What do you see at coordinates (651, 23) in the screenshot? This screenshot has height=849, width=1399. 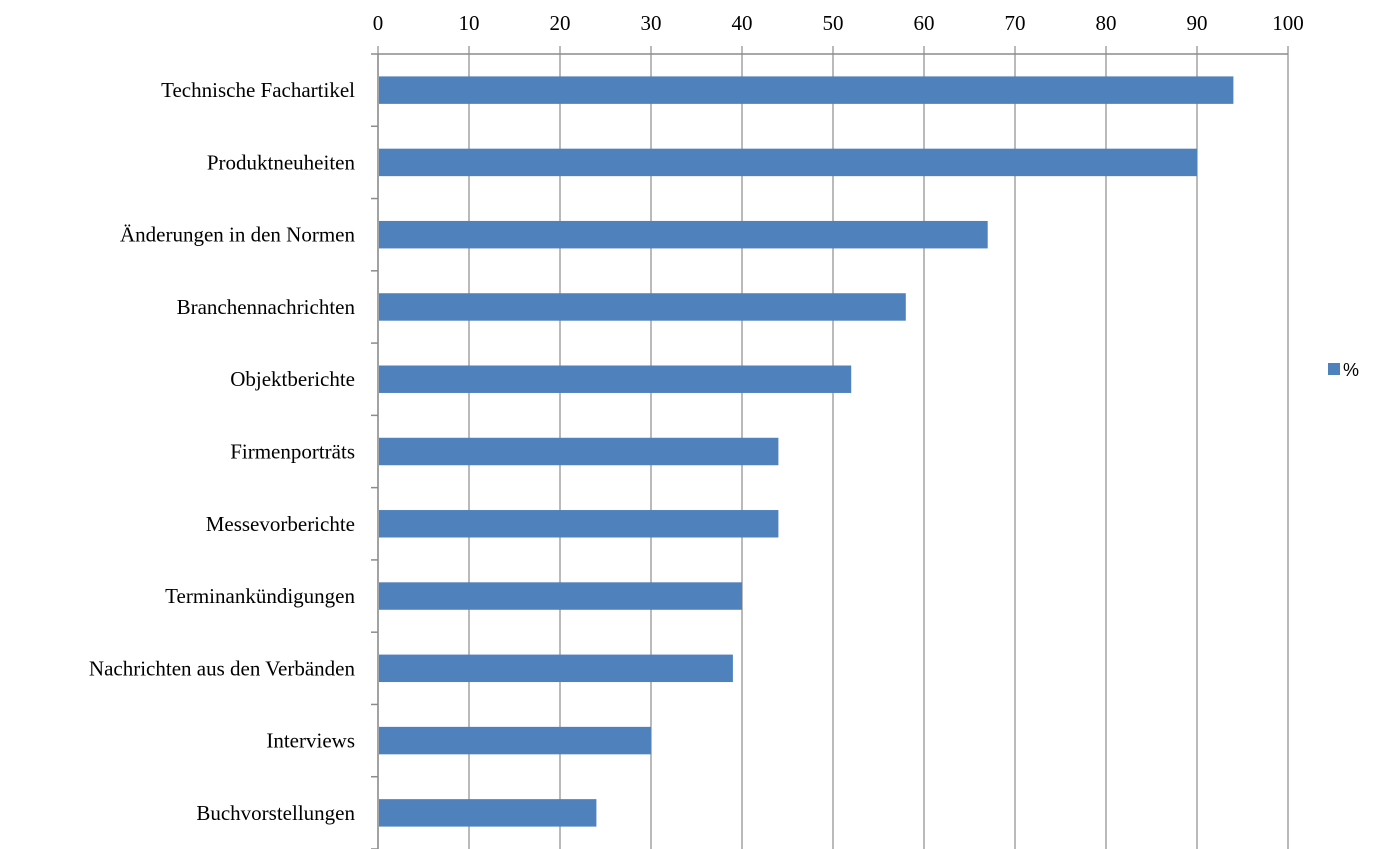 I see `x-tick-label: 30` at bounding box center [651, 23].